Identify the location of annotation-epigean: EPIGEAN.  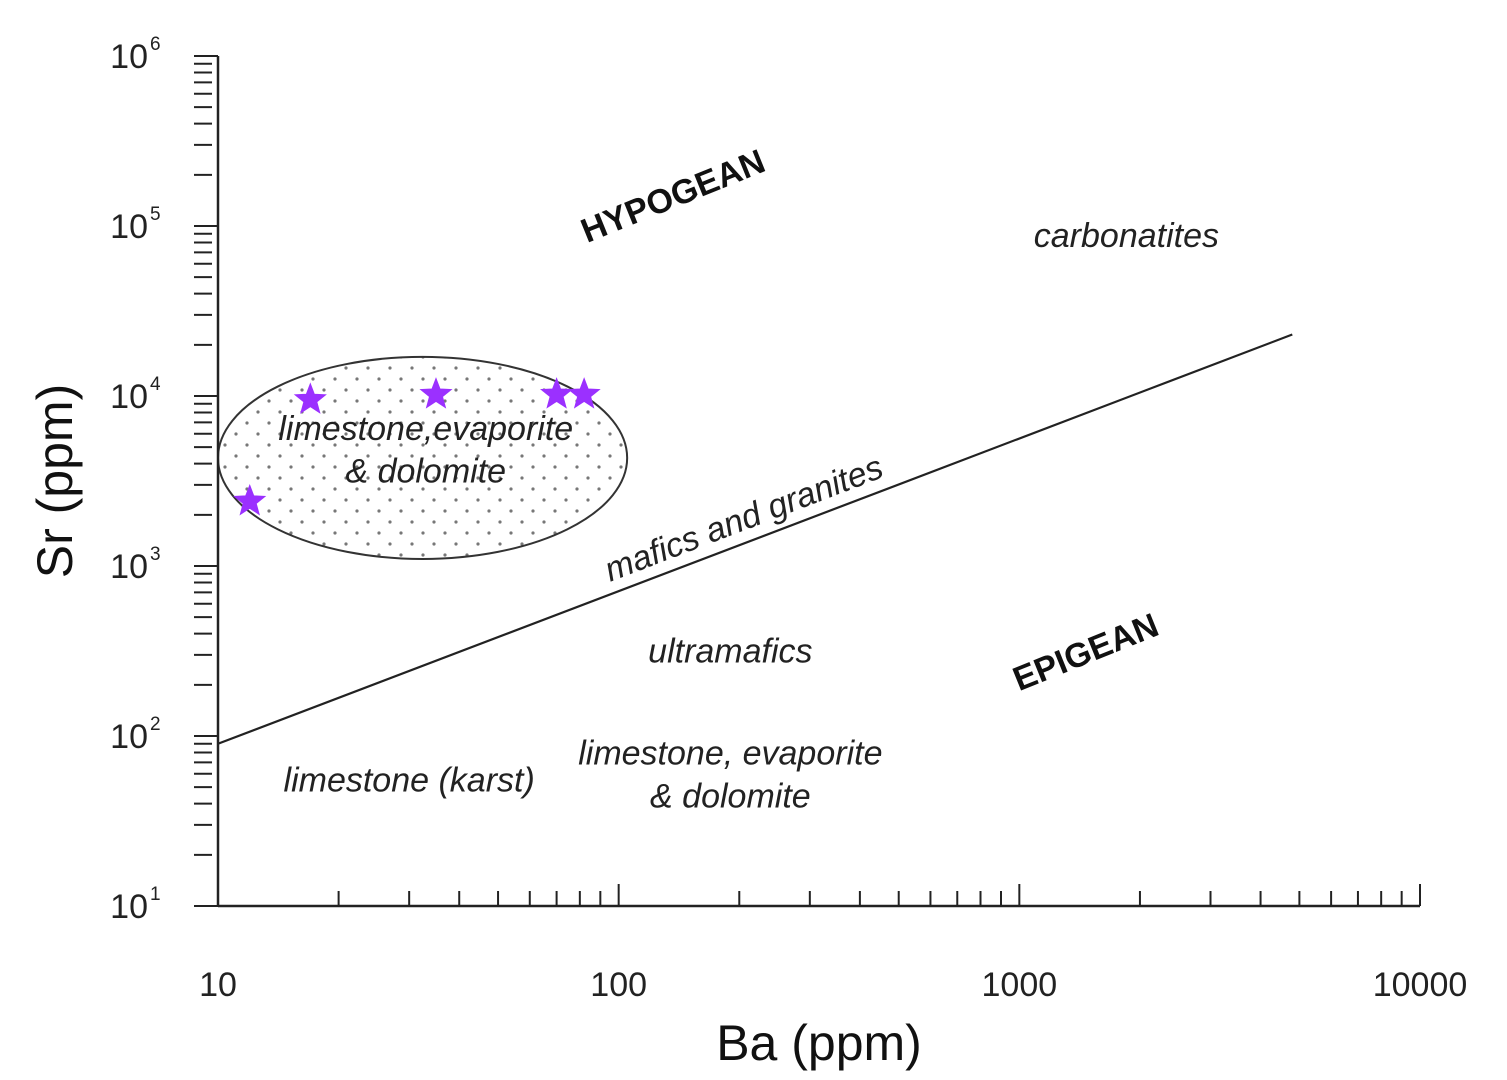
(1086, 652).